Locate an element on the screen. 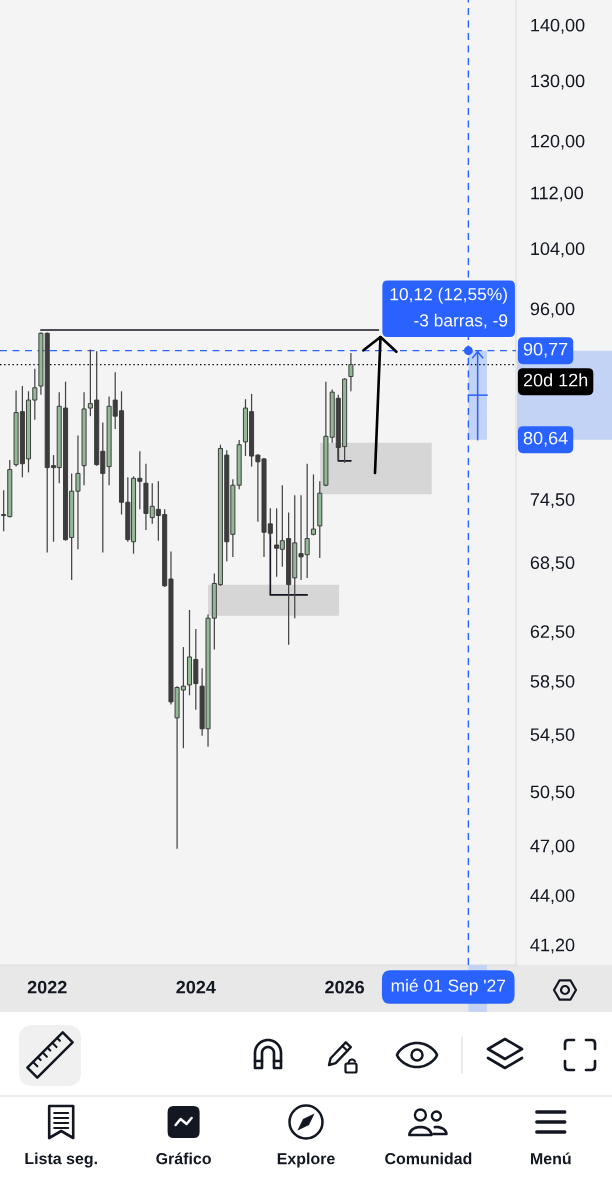 The image size is (612, 1200). text: 80,64 is located at coordinates (545, 439).